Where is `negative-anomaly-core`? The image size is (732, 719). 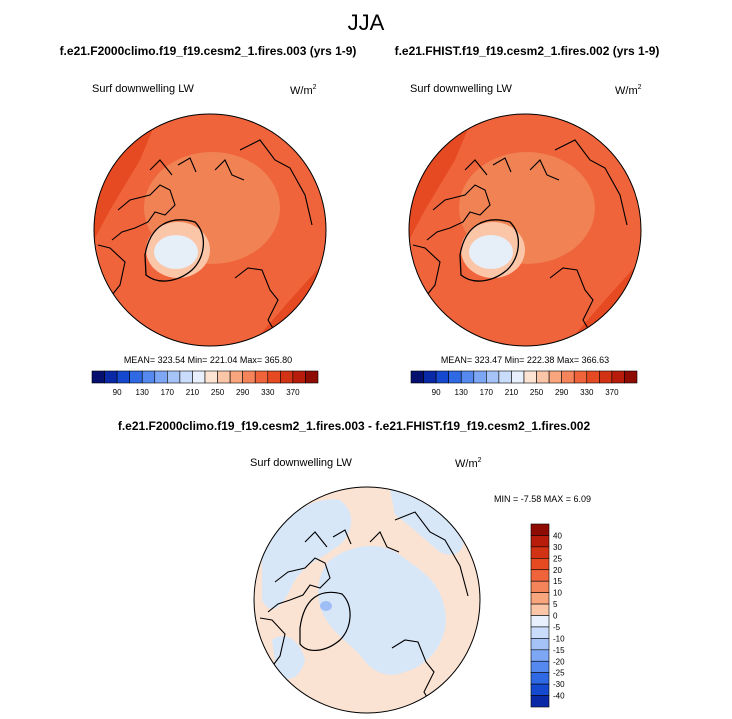
negative-anomaly-core is located at coordinates (326, 606).